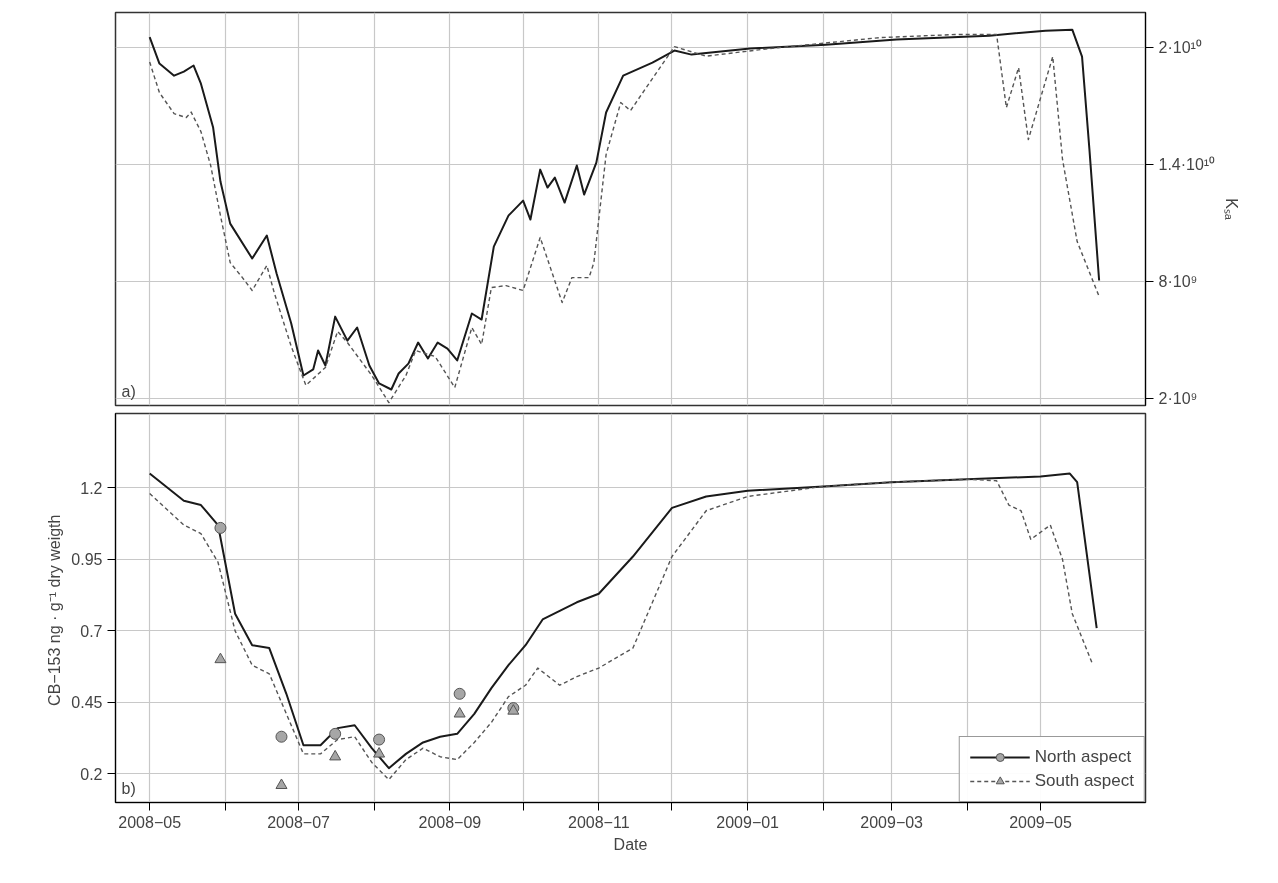 The width and height of the screenshot is (1278, 883). I want to click on legend-label: North aspect, so click(1083, 757).